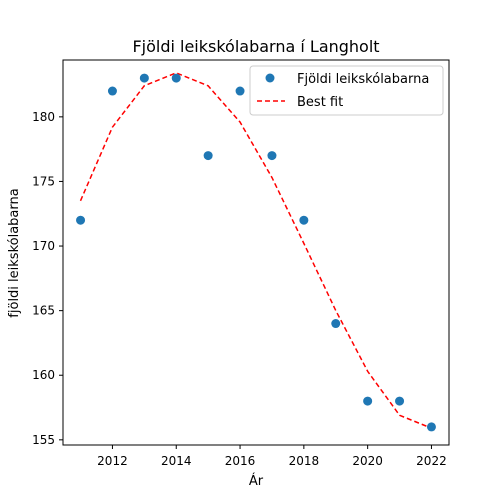  Describe the element at coordinates (43, 375) in the screenshot. I see `y-tick-label: 160` at that location.